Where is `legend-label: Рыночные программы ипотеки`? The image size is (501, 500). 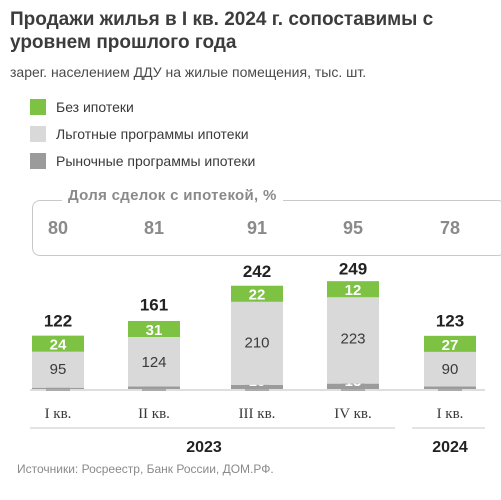 legend-label: Рыночные программы ипотеки is located at coordinates (156, 161).